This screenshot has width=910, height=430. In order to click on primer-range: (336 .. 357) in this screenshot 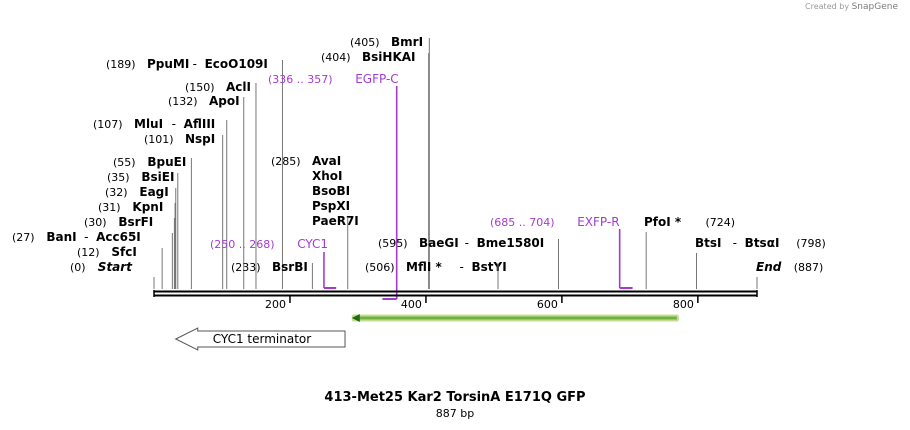, I will do `click(300, 79)`.